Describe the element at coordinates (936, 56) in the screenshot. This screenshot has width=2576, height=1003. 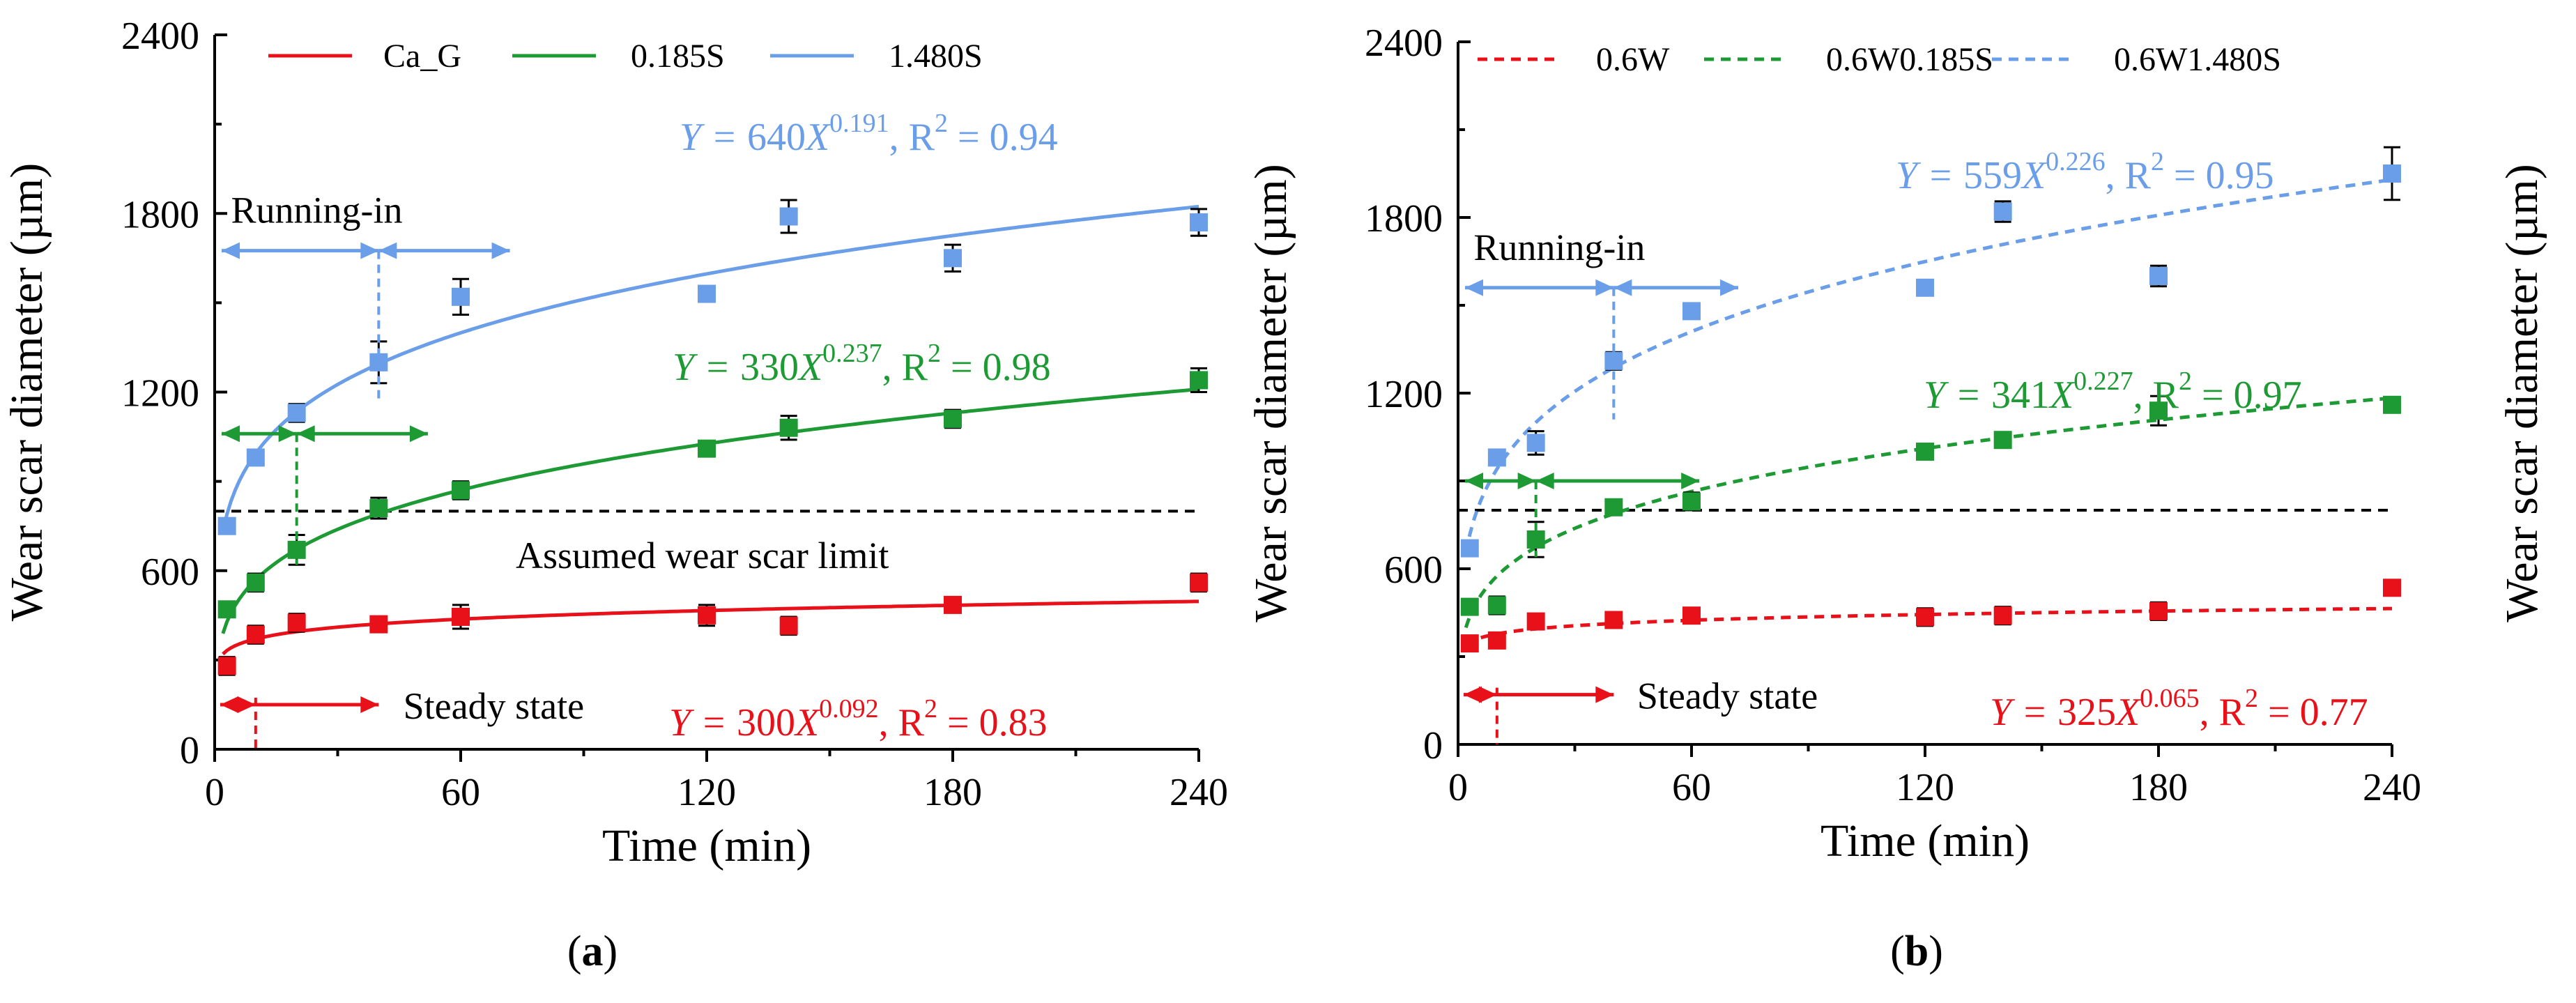
I see `legend-label: 1.480S` at that location.